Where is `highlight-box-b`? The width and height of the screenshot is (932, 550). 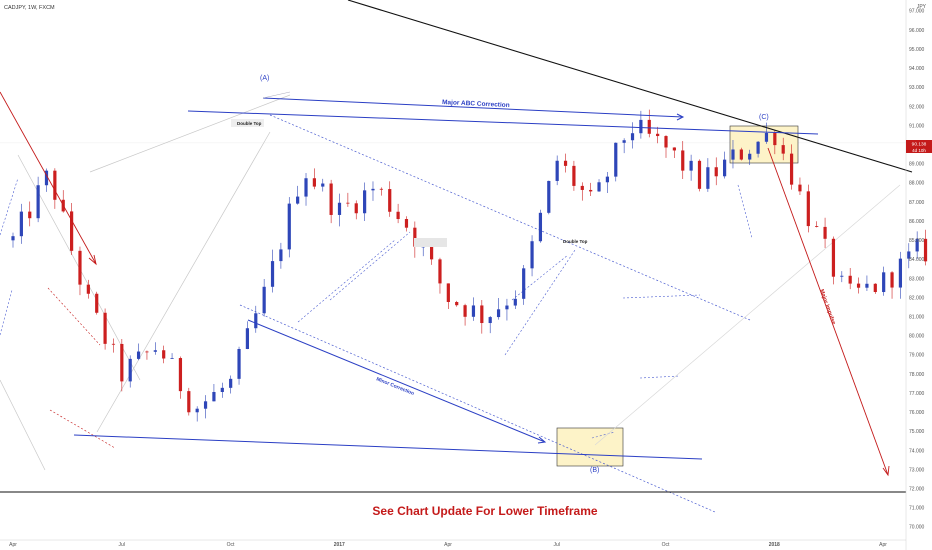
highlight-box-b is located at coordinates (590, 447).